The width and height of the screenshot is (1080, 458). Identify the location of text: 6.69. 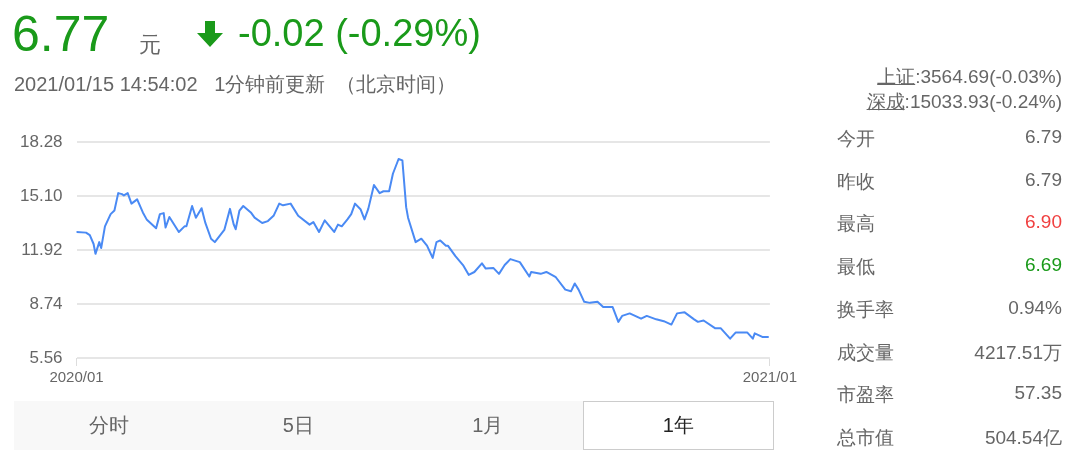
(1043, 265).